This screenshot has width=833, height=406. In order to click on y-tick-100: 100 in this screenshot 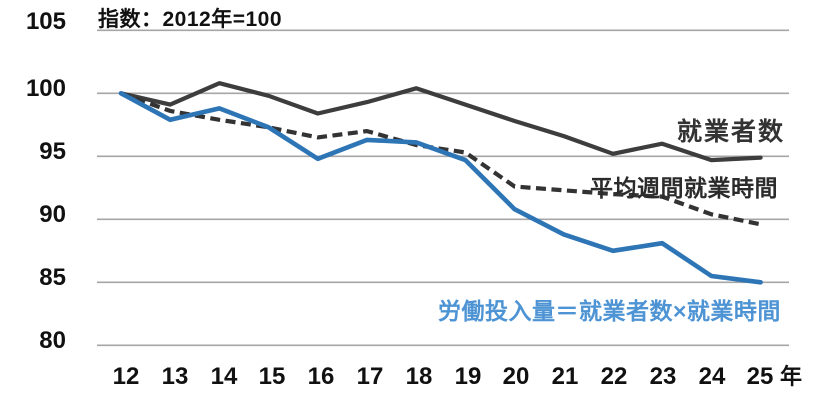, I will do `click(45, 88)`.